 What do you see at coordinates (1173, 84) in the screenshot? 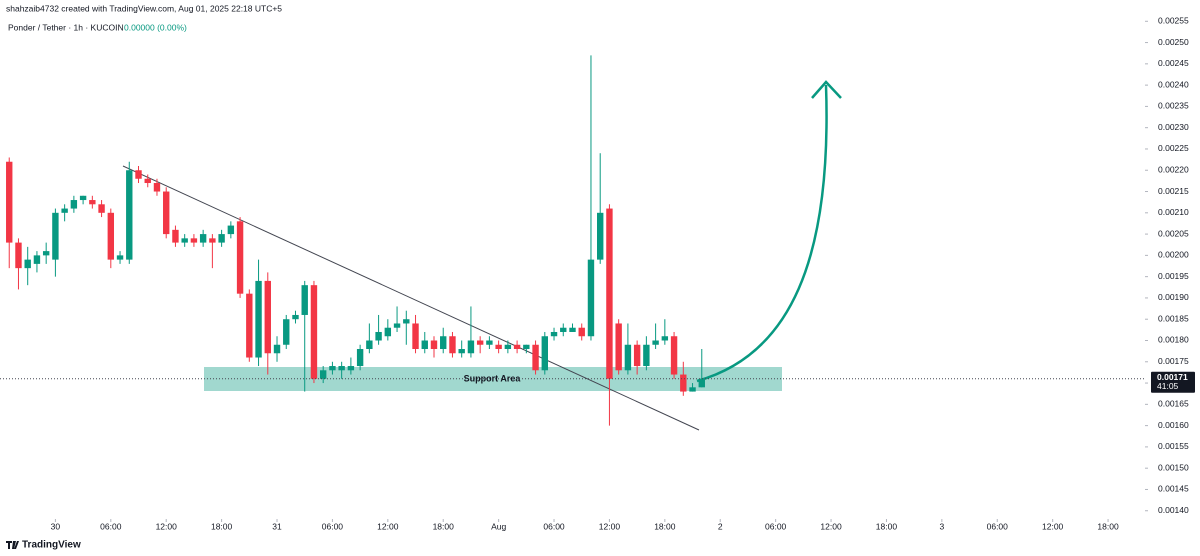
I see `y-tick-label: 0.00240` at bounding box center [1173, 84].